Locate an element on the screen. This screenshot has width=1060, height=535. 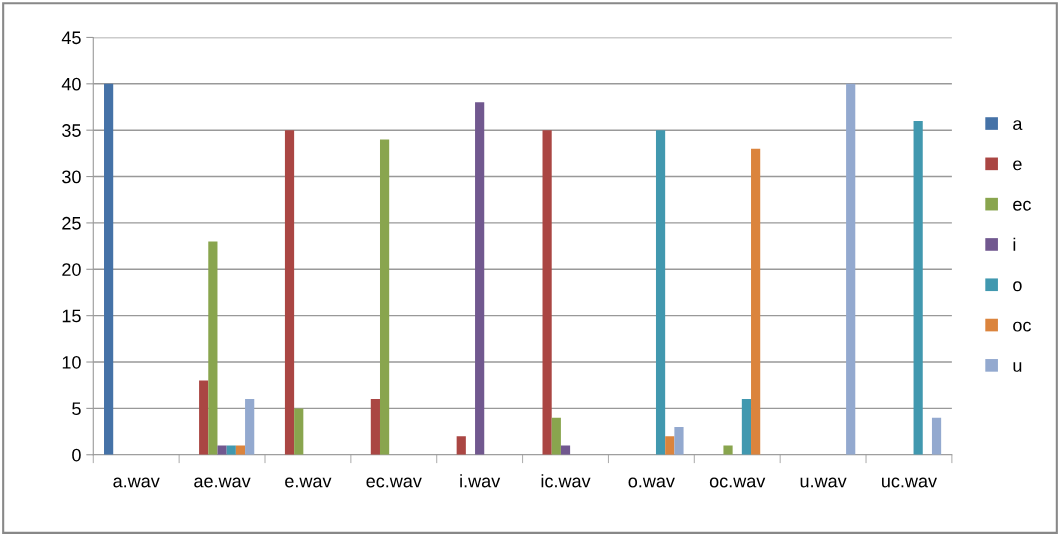
x-tick-label: i.wav is located at coordinates (480, 481).